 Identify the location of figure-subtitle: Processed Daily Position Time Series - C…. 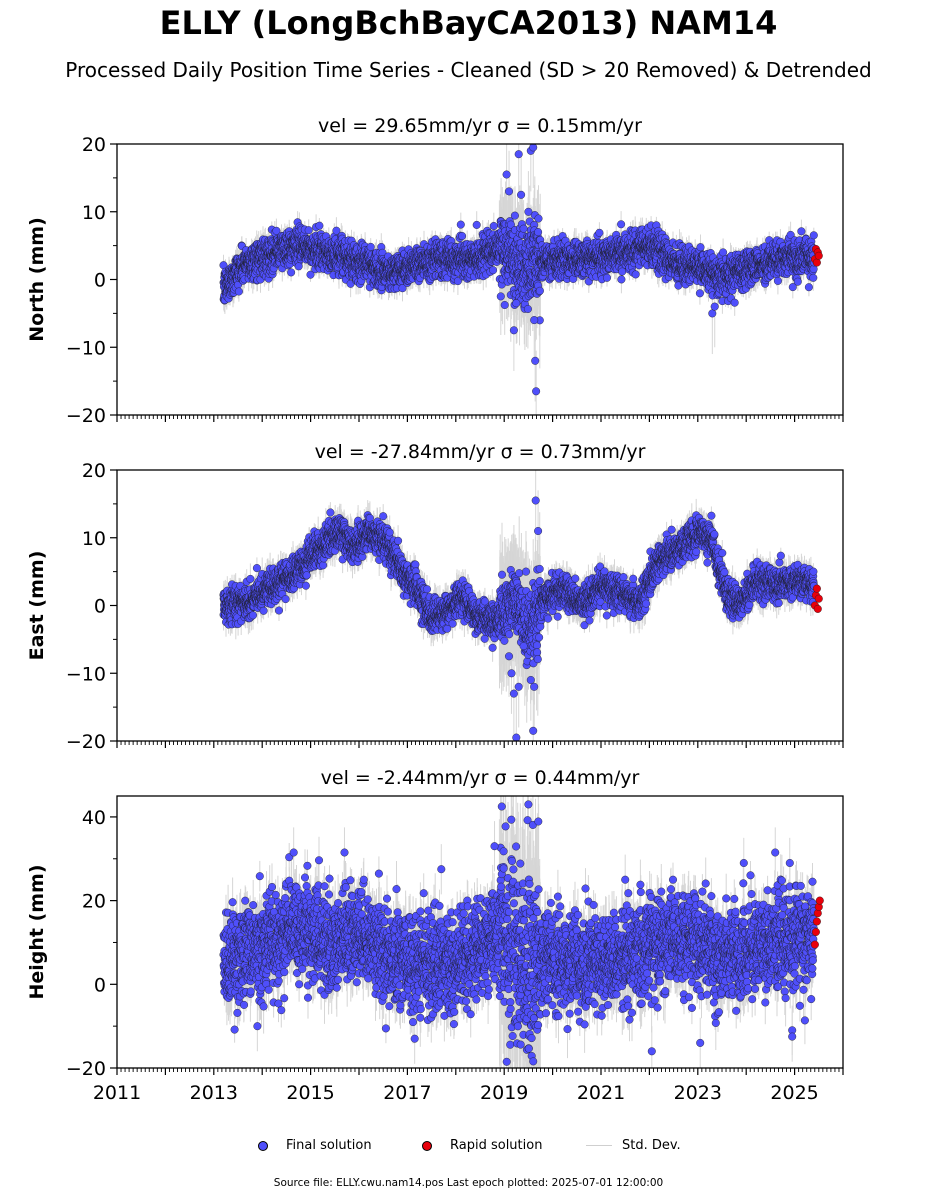
(468, 70).